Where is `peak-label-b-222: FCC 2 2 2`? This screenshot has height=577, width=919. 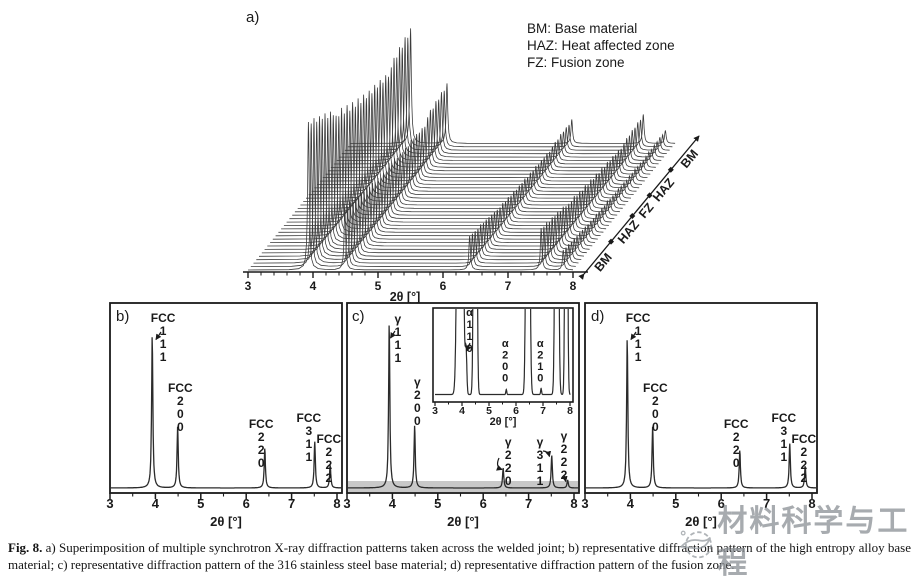 peak-label-b-222: FCC 2 2 2 is located at coordinates (328, 458).